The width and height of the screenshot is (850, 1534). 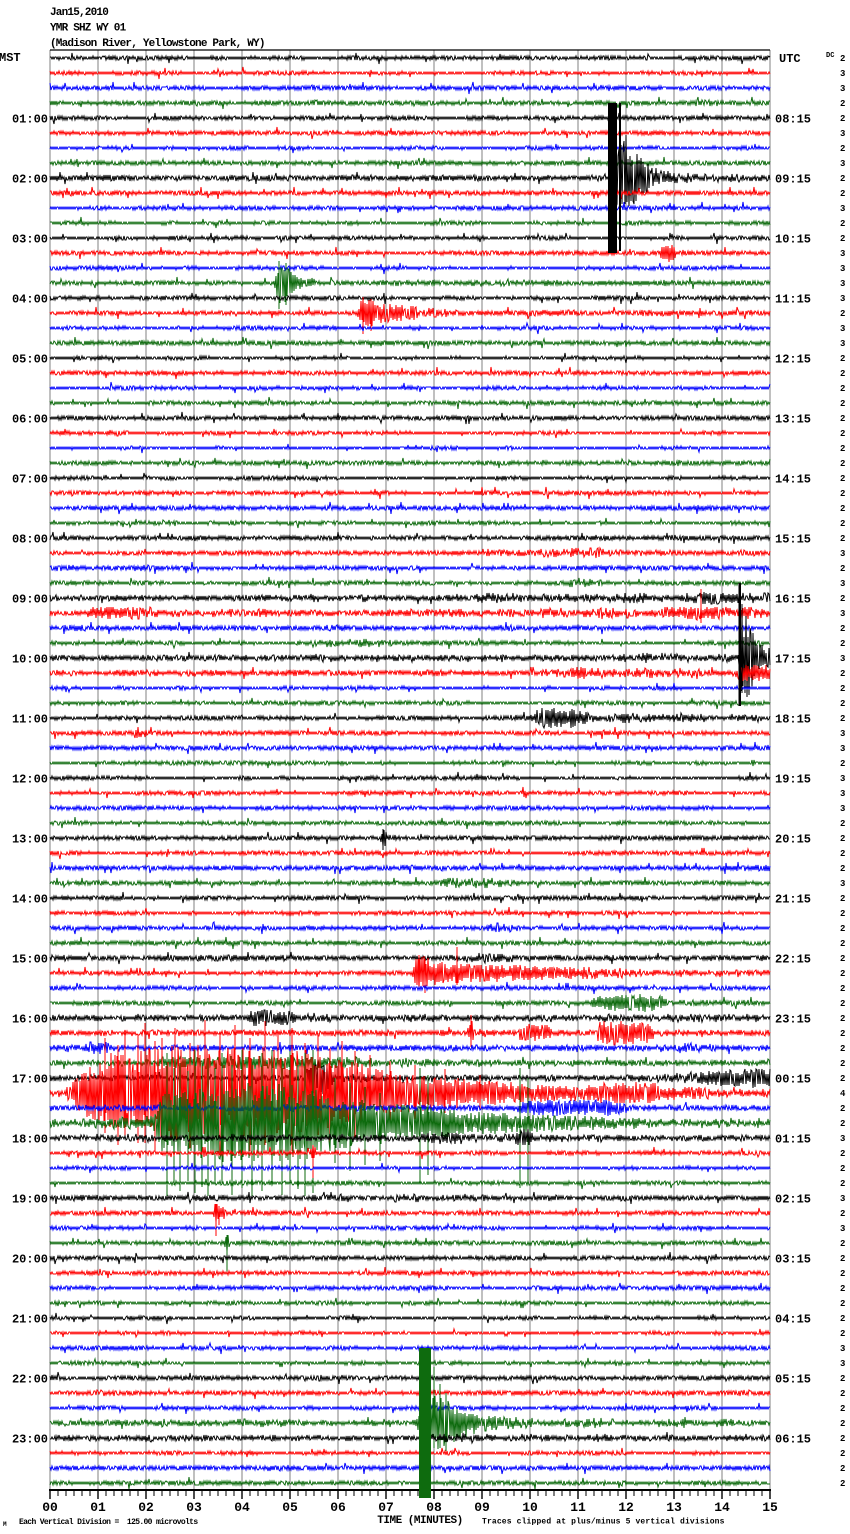 I want to click on svg-text: 09, so click(x=482, y=1507).